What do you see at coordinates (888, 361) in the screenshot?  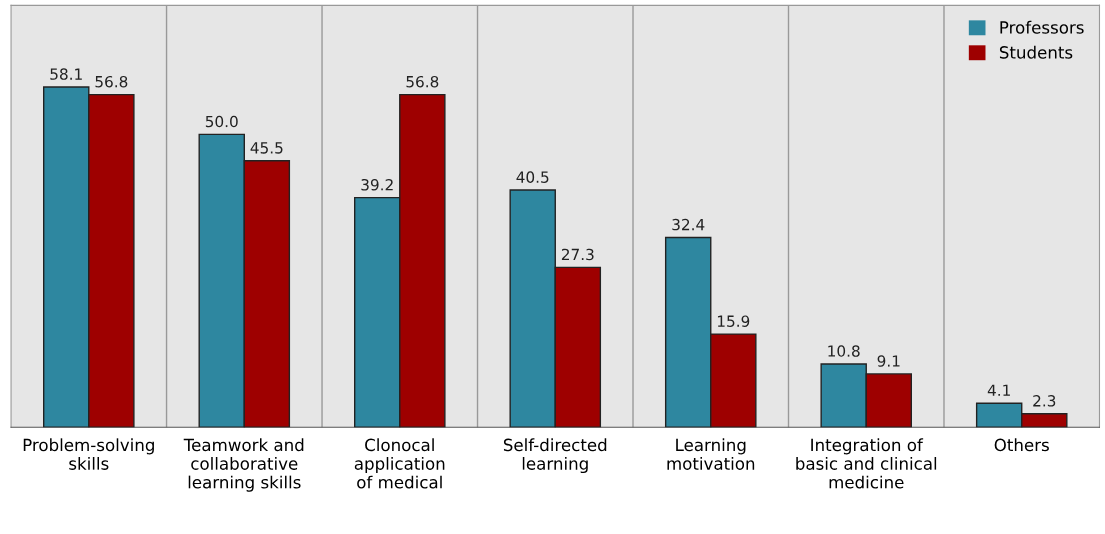 I see `data-label: 9.1` at bounding box center [888, 361].